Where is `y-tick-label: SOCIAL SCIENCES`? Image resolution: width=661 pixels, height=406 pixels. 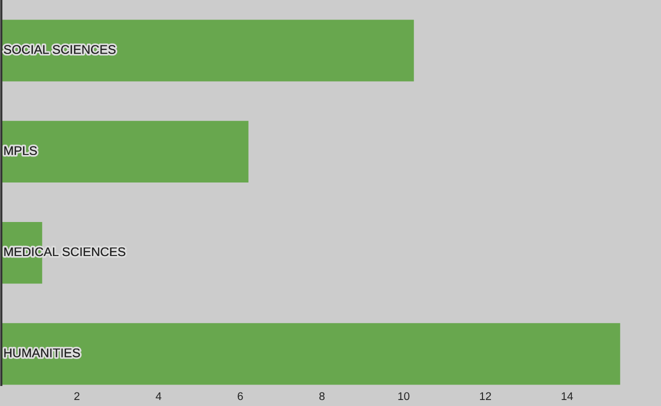
y-tick-label: SOCIAL SCIENCES is located at coordinates (60, 49).